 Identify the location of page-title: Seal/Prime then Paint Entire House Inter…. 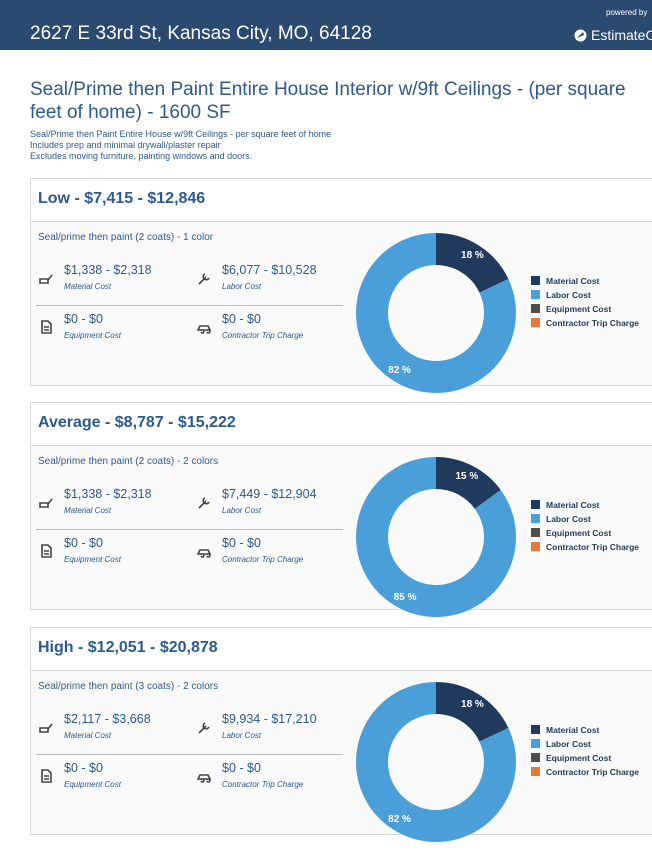
(328, 101).